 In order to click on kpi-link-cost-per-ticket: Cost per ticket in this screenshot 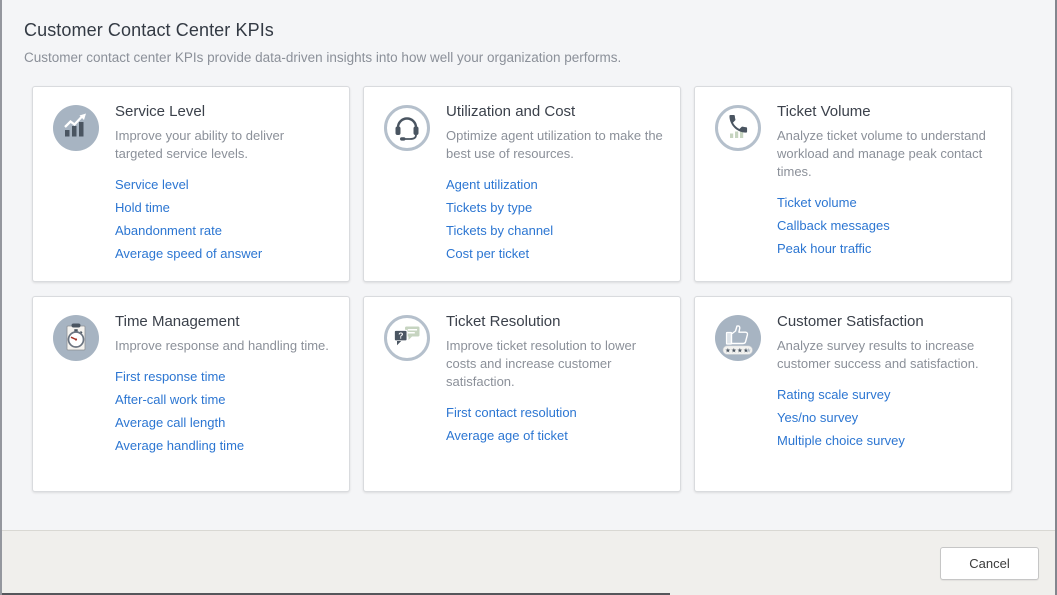, I will do `click(488, 253)`.